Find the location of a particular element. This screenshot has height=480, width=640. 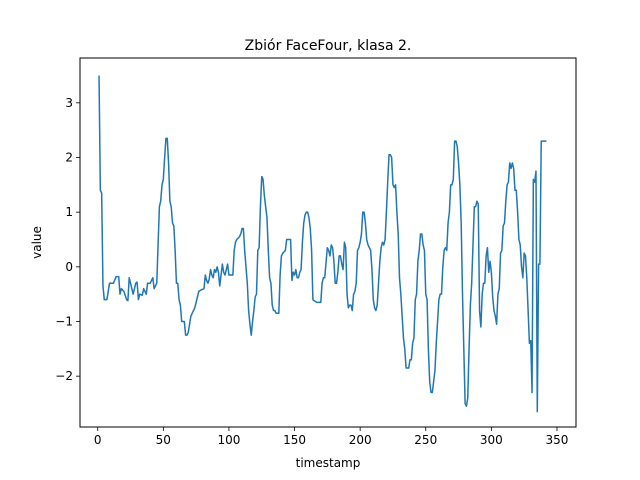

x-axis-ticks: 0 50 100 150 200 250 300 350 is located at coordinates (331, 437).